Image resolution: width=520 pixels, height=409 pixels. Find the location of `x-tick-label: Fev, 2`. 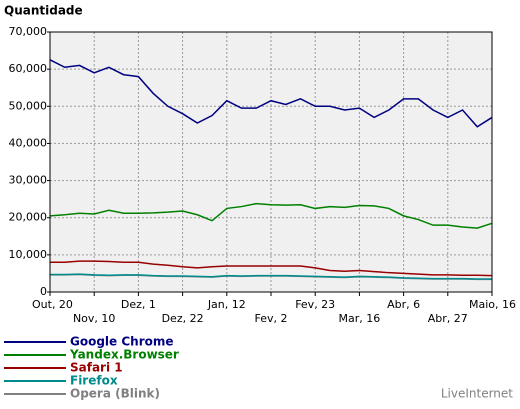

x-tick-label: Fev, 2 is located at coordinates (271, 318).